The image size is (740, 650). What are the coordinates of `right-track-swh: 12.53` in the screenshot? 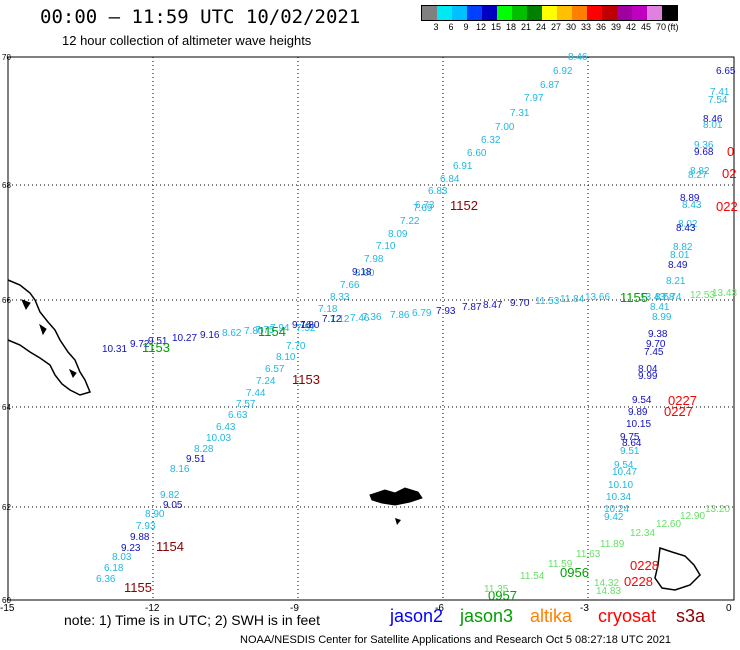 It's located at (702, 295).